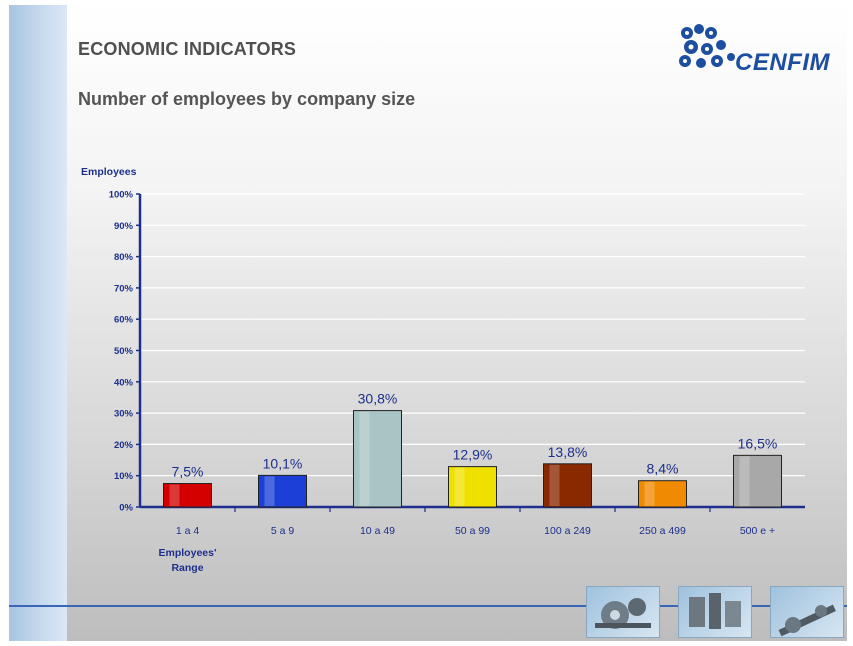 The width and height of the screenshot is (853, 646). I want to click on cenfim-logo-icon, so click(707, 46).